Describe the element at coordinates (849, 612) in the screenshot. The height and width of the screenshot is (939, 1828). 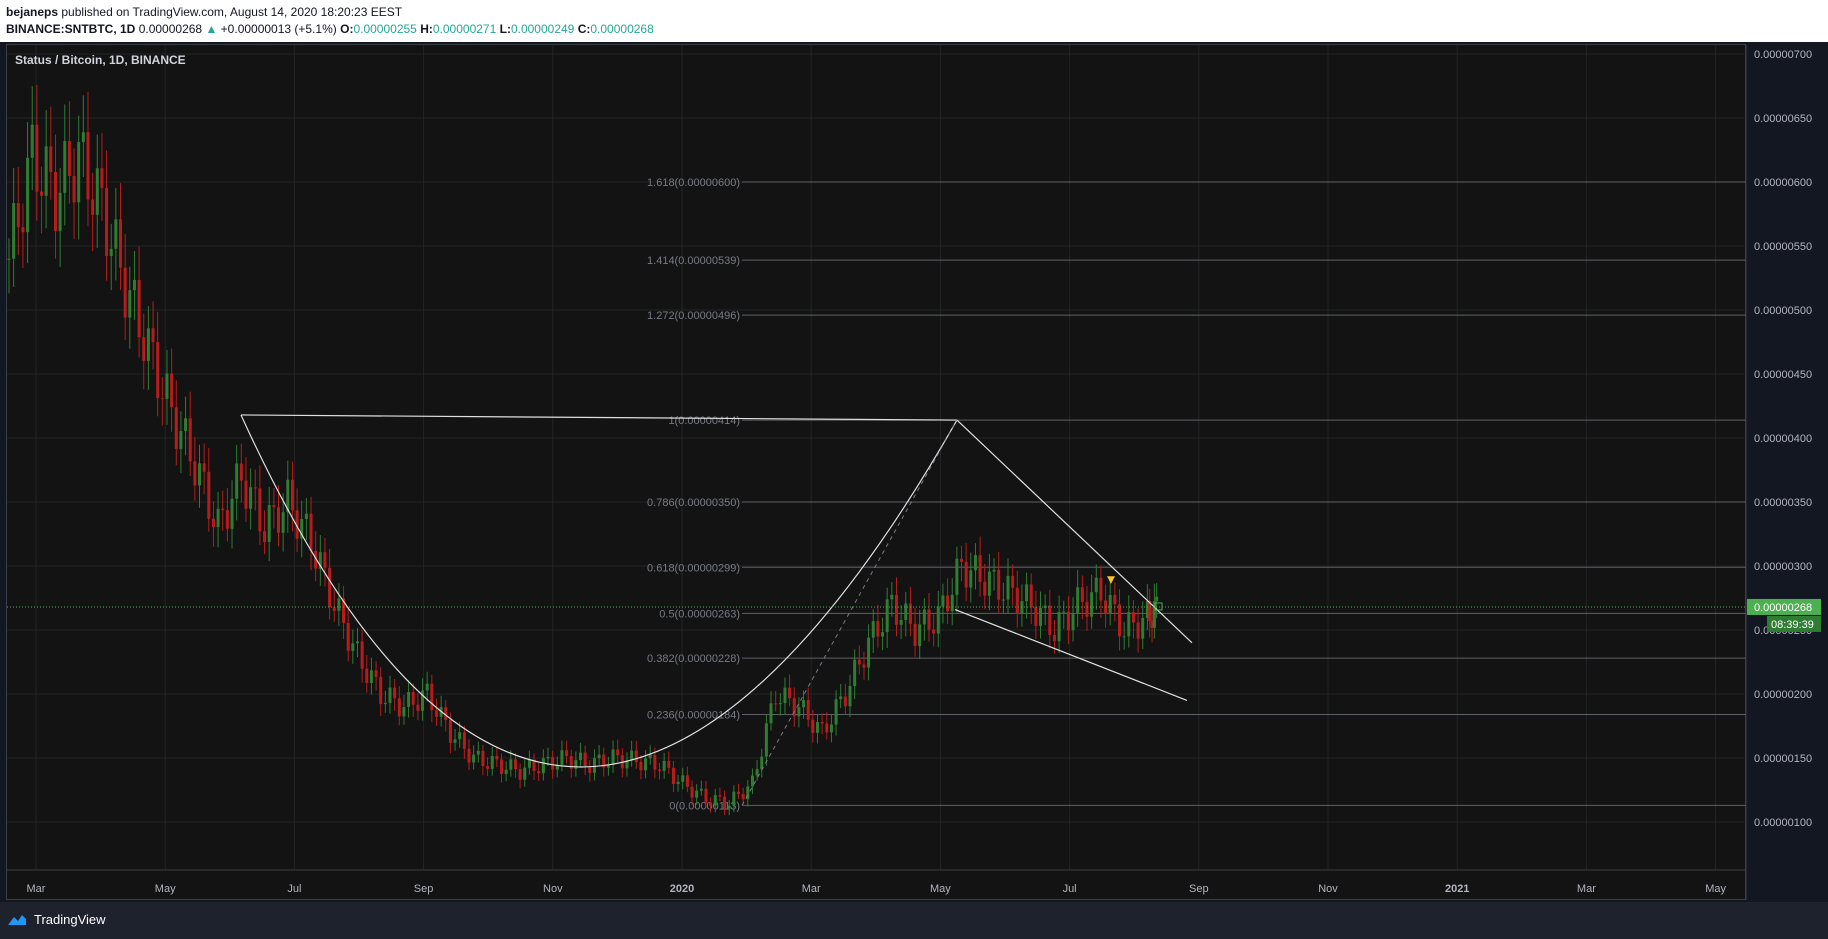
I see `fib-trend-dashed` at that location.